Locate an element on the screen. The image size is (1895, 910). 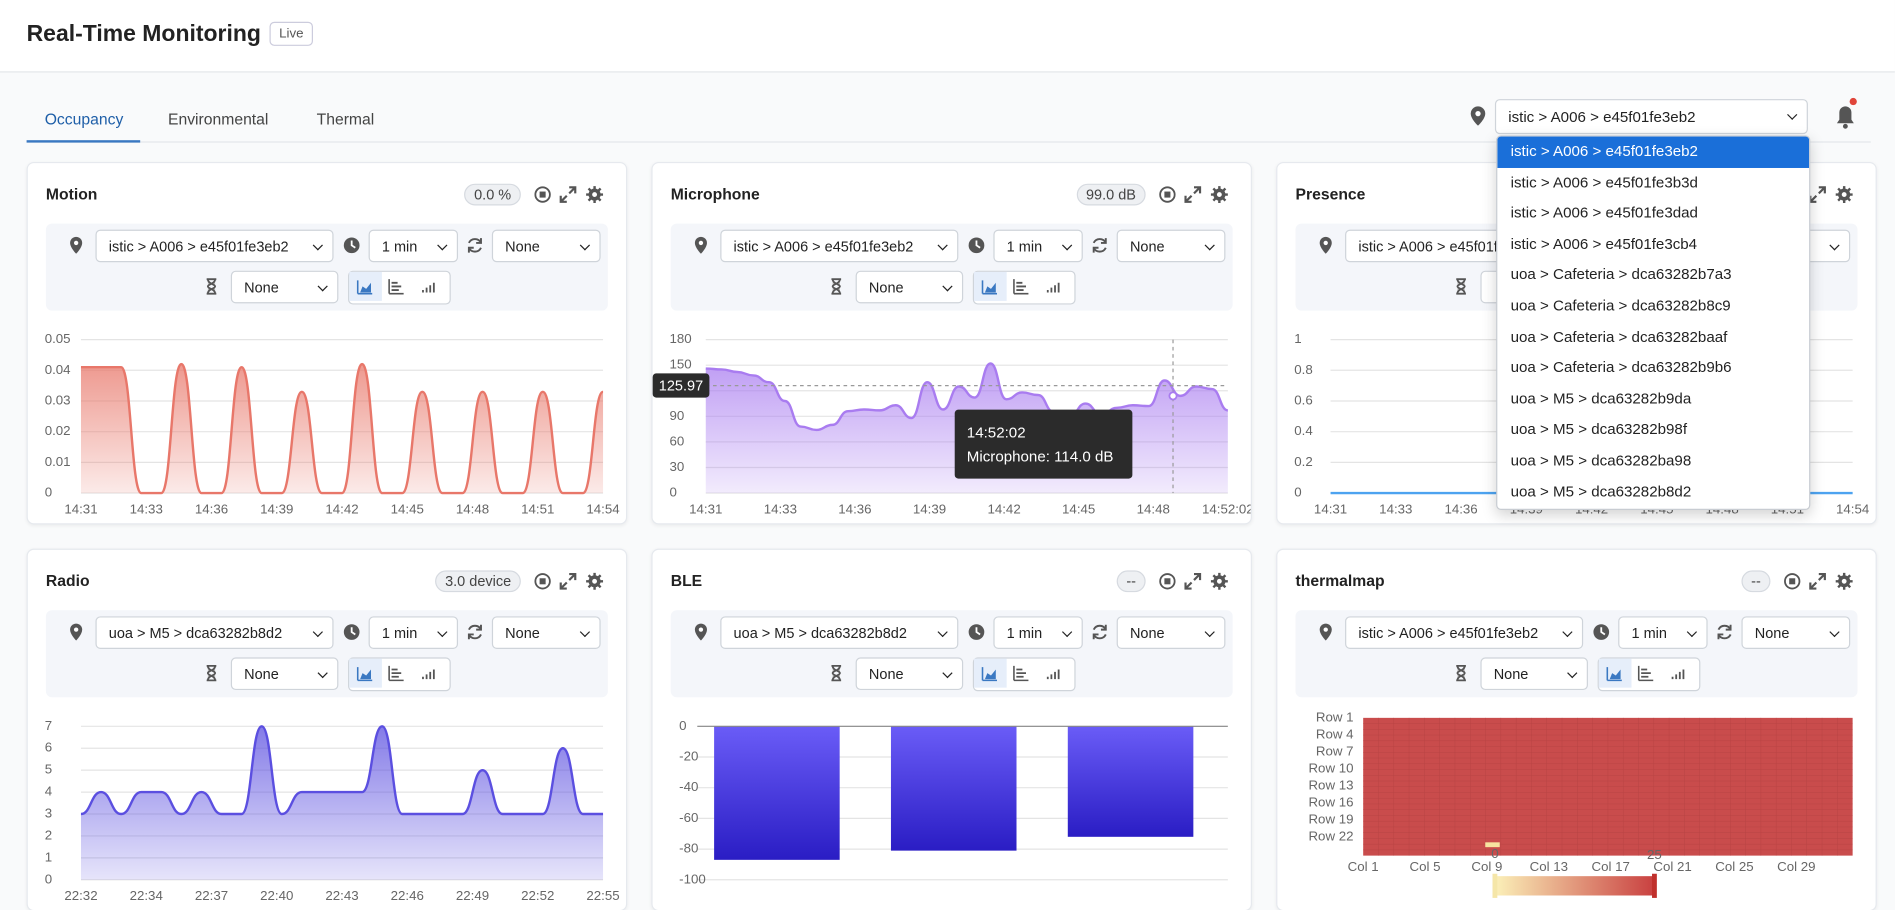
dropdown-option: istic > A006 > e45f01fe3eb2 is located at coordinates (1653, 152).